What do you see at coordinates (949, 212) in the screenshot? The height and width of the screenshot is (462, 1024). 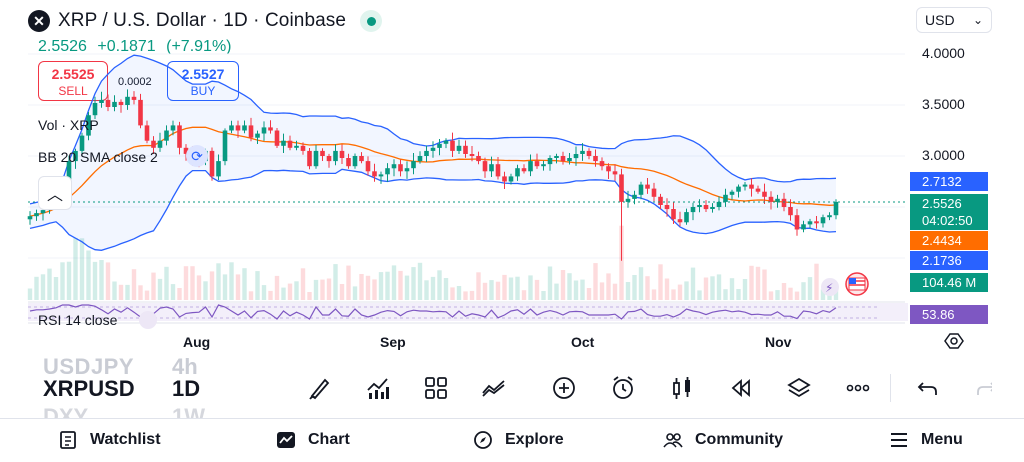 I see `last-price-tag: 2.5526 04:02:50` at bounding box center [949, 212].